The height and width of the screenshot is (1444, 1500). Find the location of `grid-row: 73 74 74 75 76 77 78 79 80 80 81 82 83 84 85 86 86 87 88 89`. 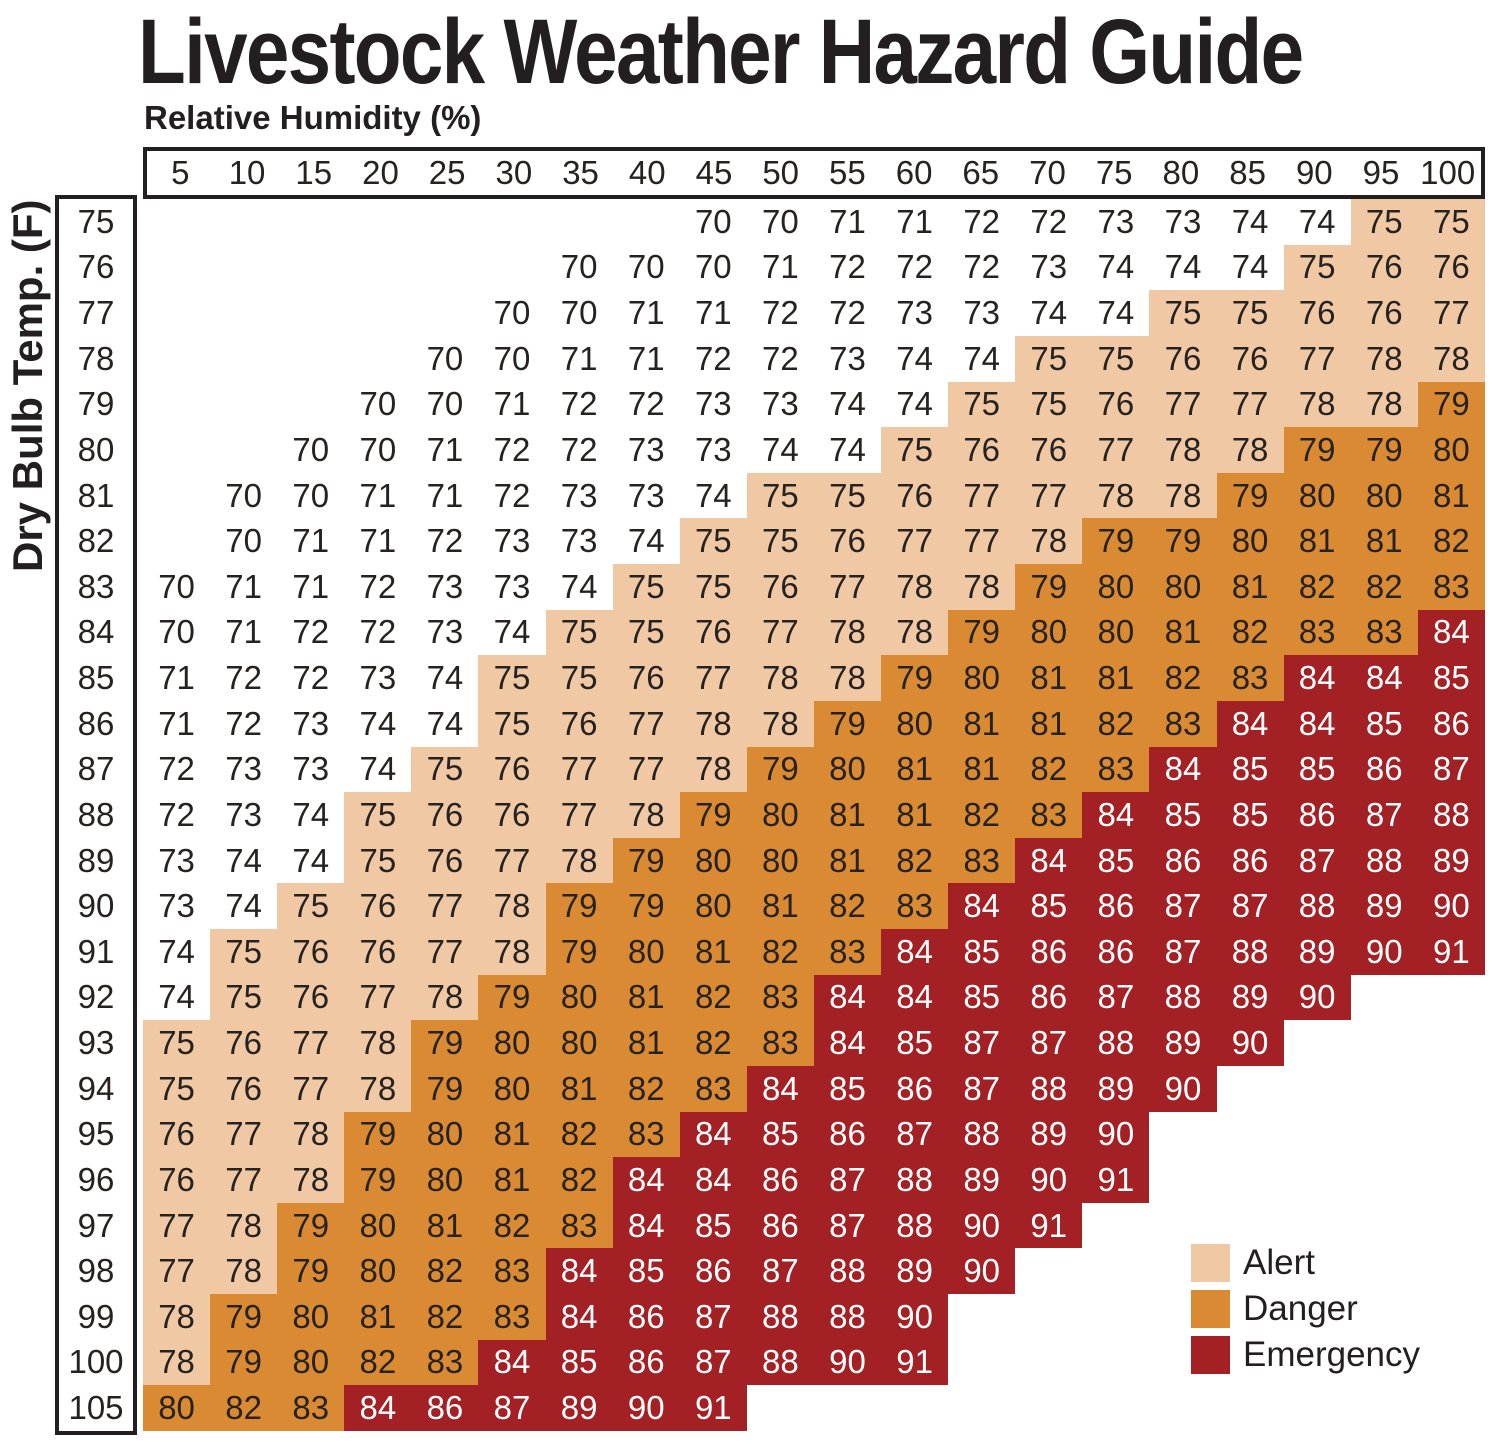

grid-row: 73 74 74 75 76 77 78 79 80 80 81 82 83 84 85 86 86 87 88 89 is located at coordinates (814, 860).